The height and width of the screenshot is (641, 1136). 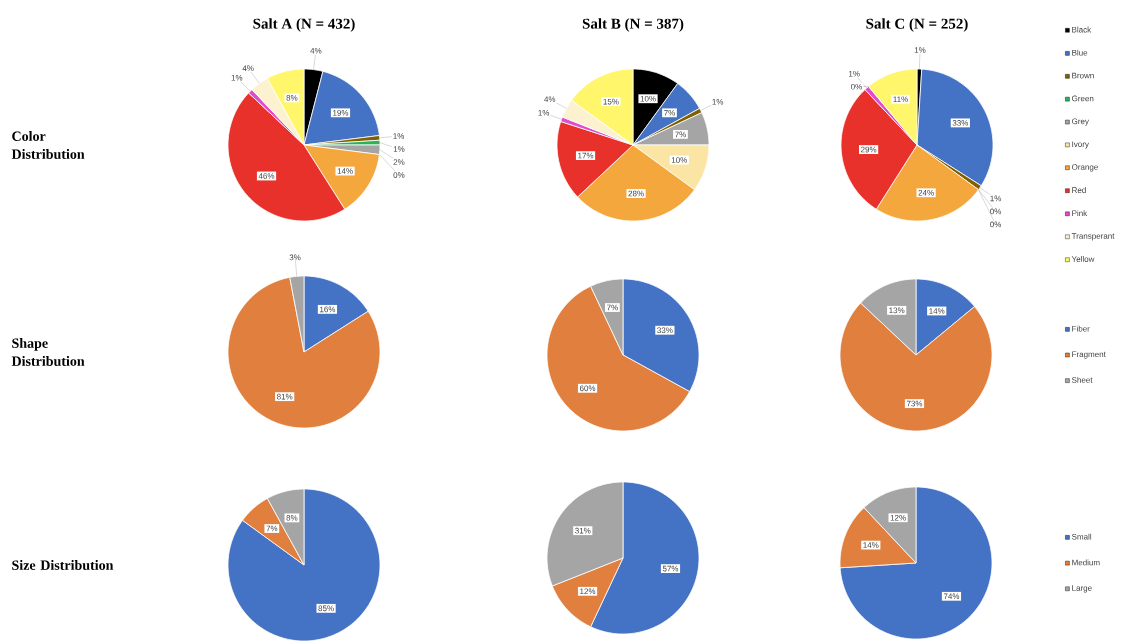 What do you see at coordinates (266, 176) in the screenshot?
I see `data-label: 46%` at bounding box center [266, 176].